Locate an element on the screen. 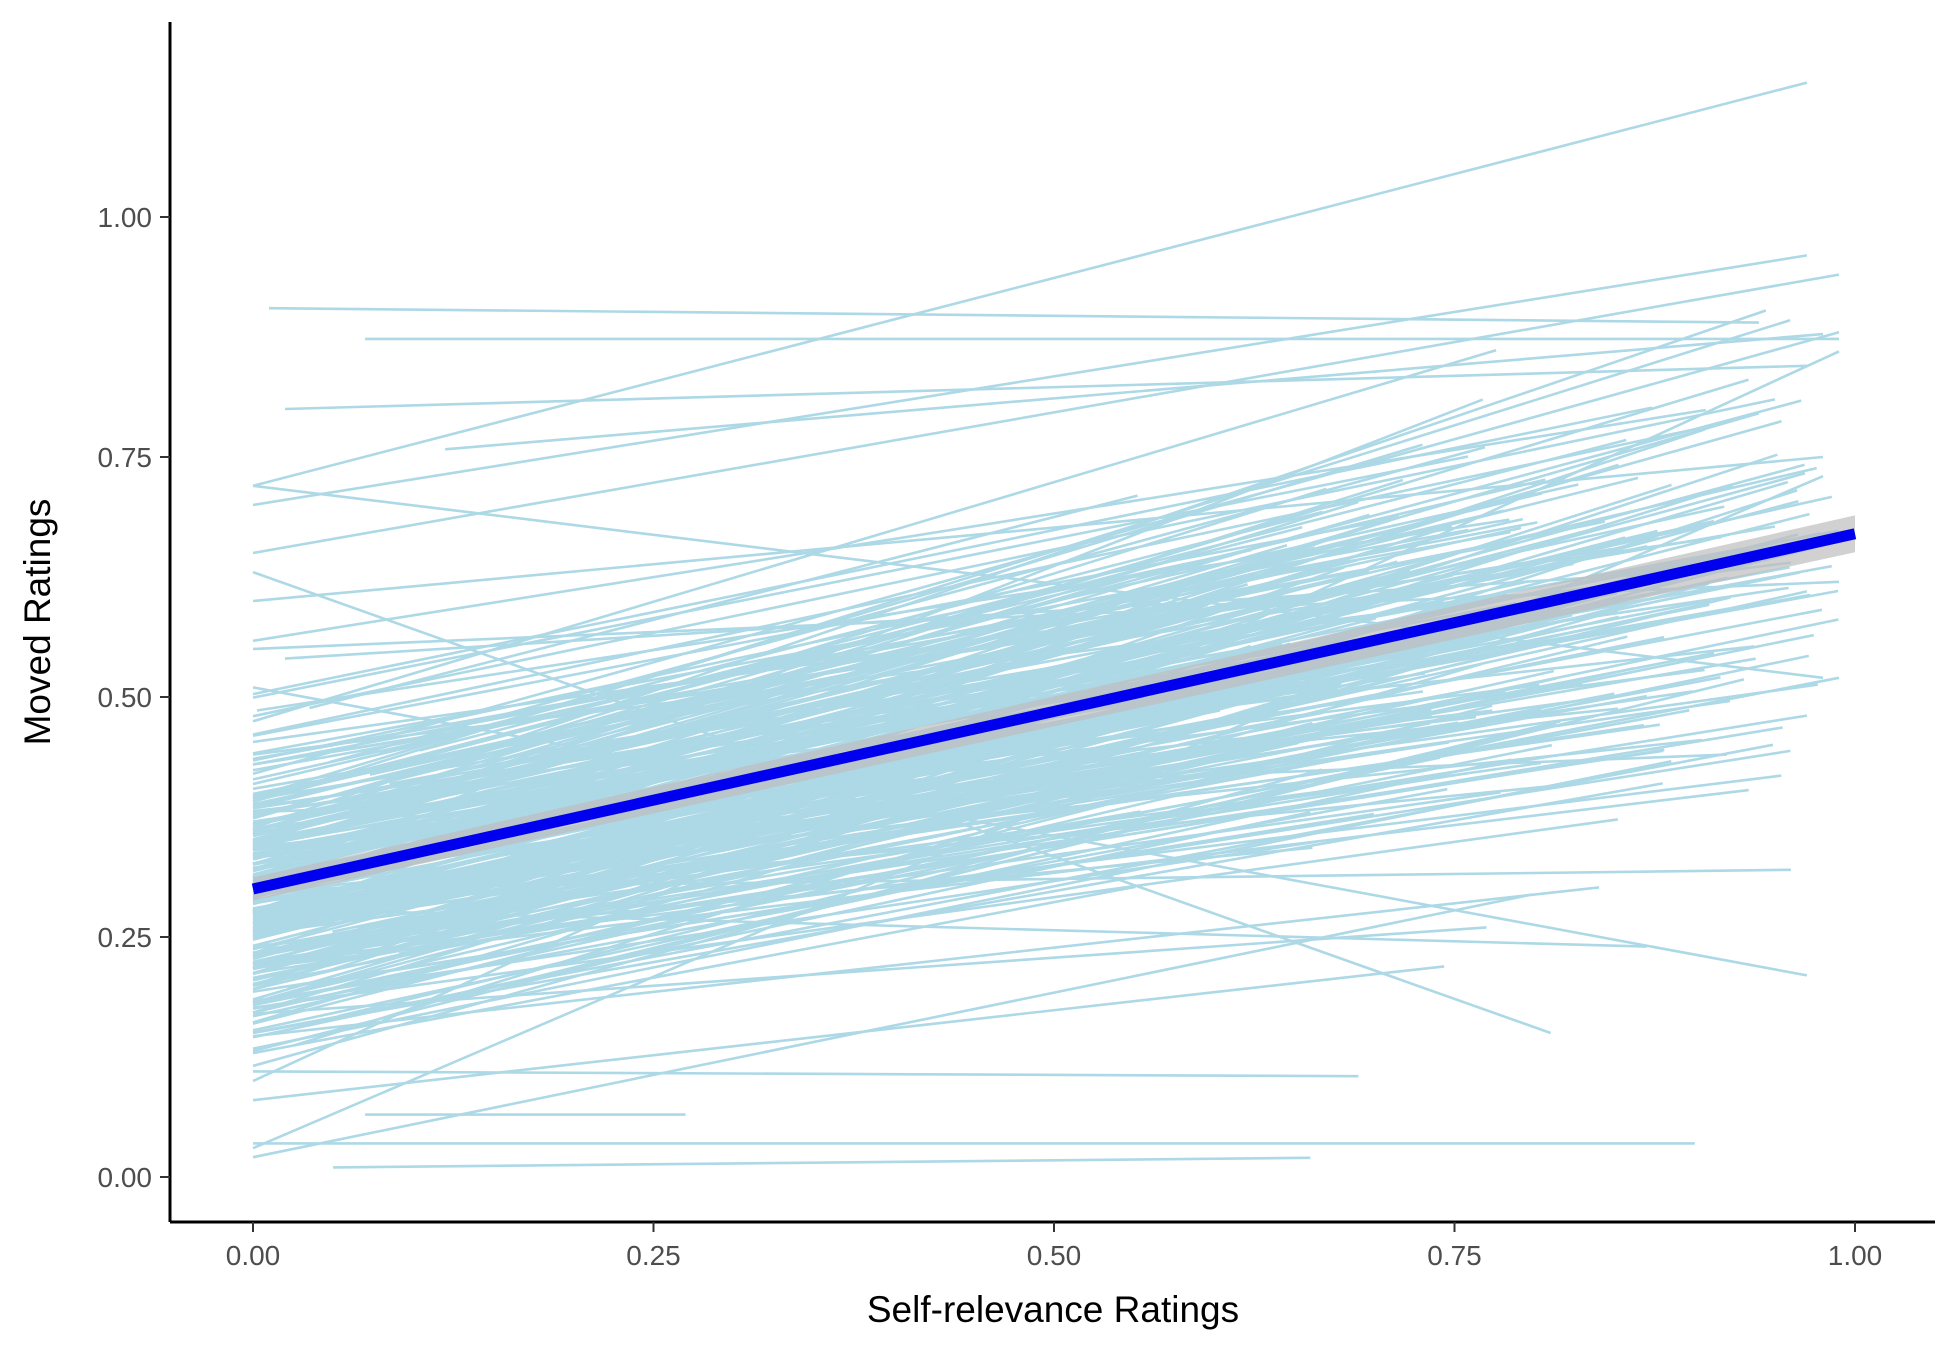  y-tick-label: 0.75 is located at coordinates (125, 457).